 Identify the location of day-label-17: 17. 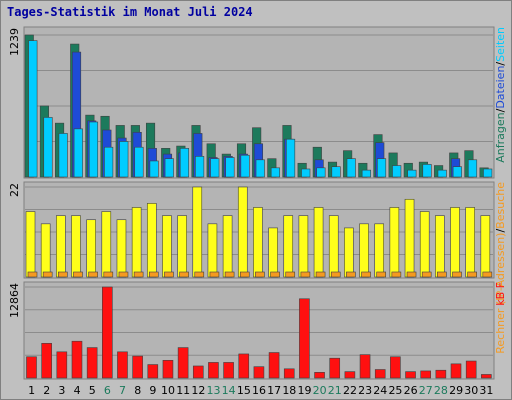
(274, 390).